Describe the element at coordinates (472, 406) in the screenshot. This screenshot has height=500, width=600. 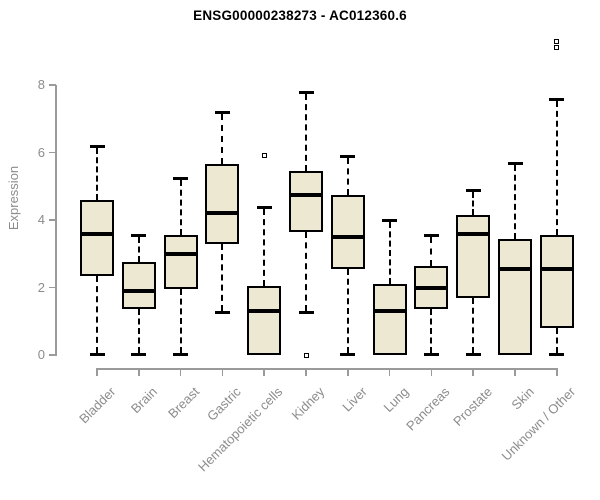
I see `x-tick-label: Prostate` at that location.